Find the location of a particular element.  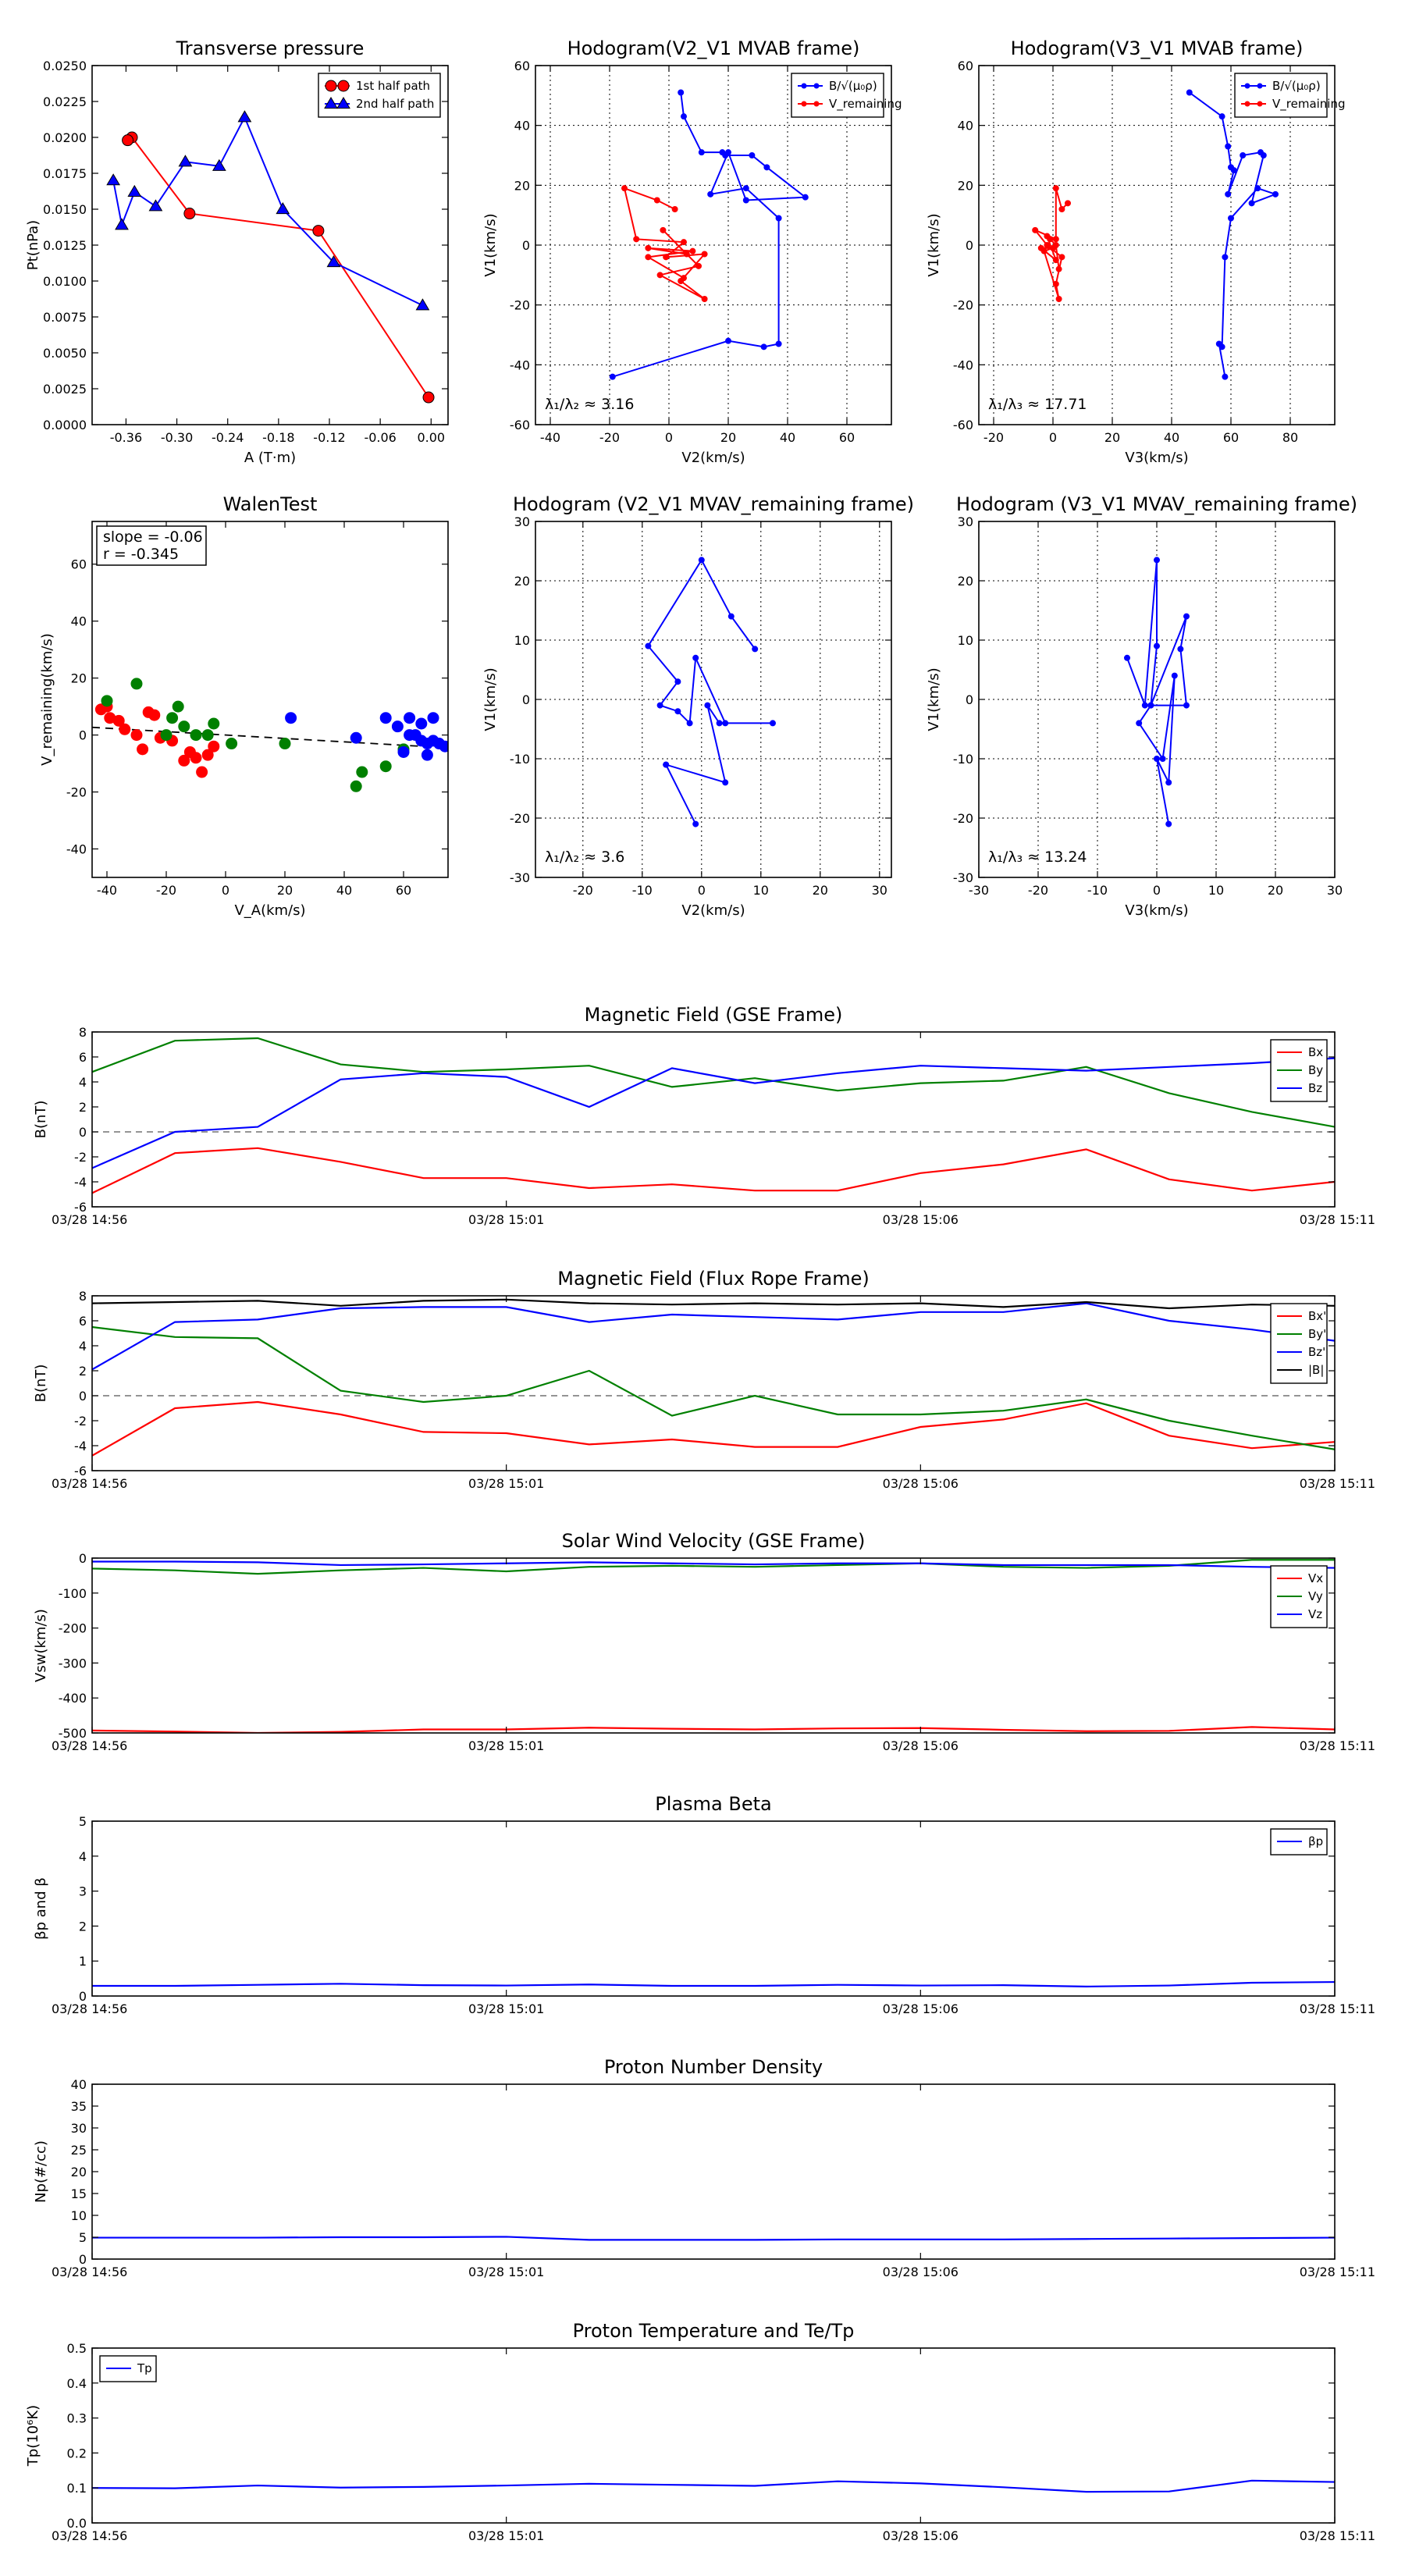

series-line-1st half path is located at coordinates (278, 267).